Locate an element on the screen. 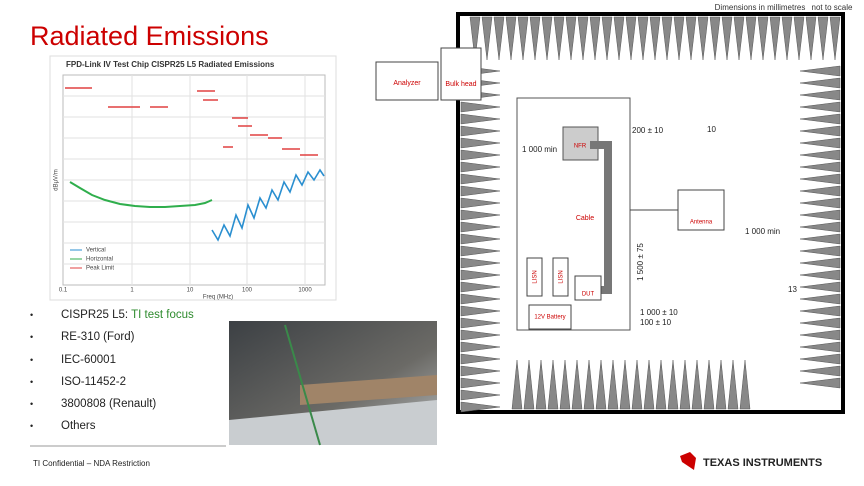  dimension: 200 ± 10 is located at coordinates (648, 130).